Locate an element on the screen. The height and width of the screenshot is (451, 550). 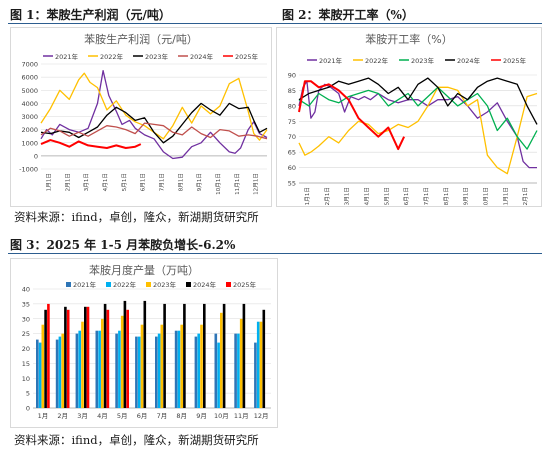
x-tick-label: 3月1日 is located at coordinates (86, 182).